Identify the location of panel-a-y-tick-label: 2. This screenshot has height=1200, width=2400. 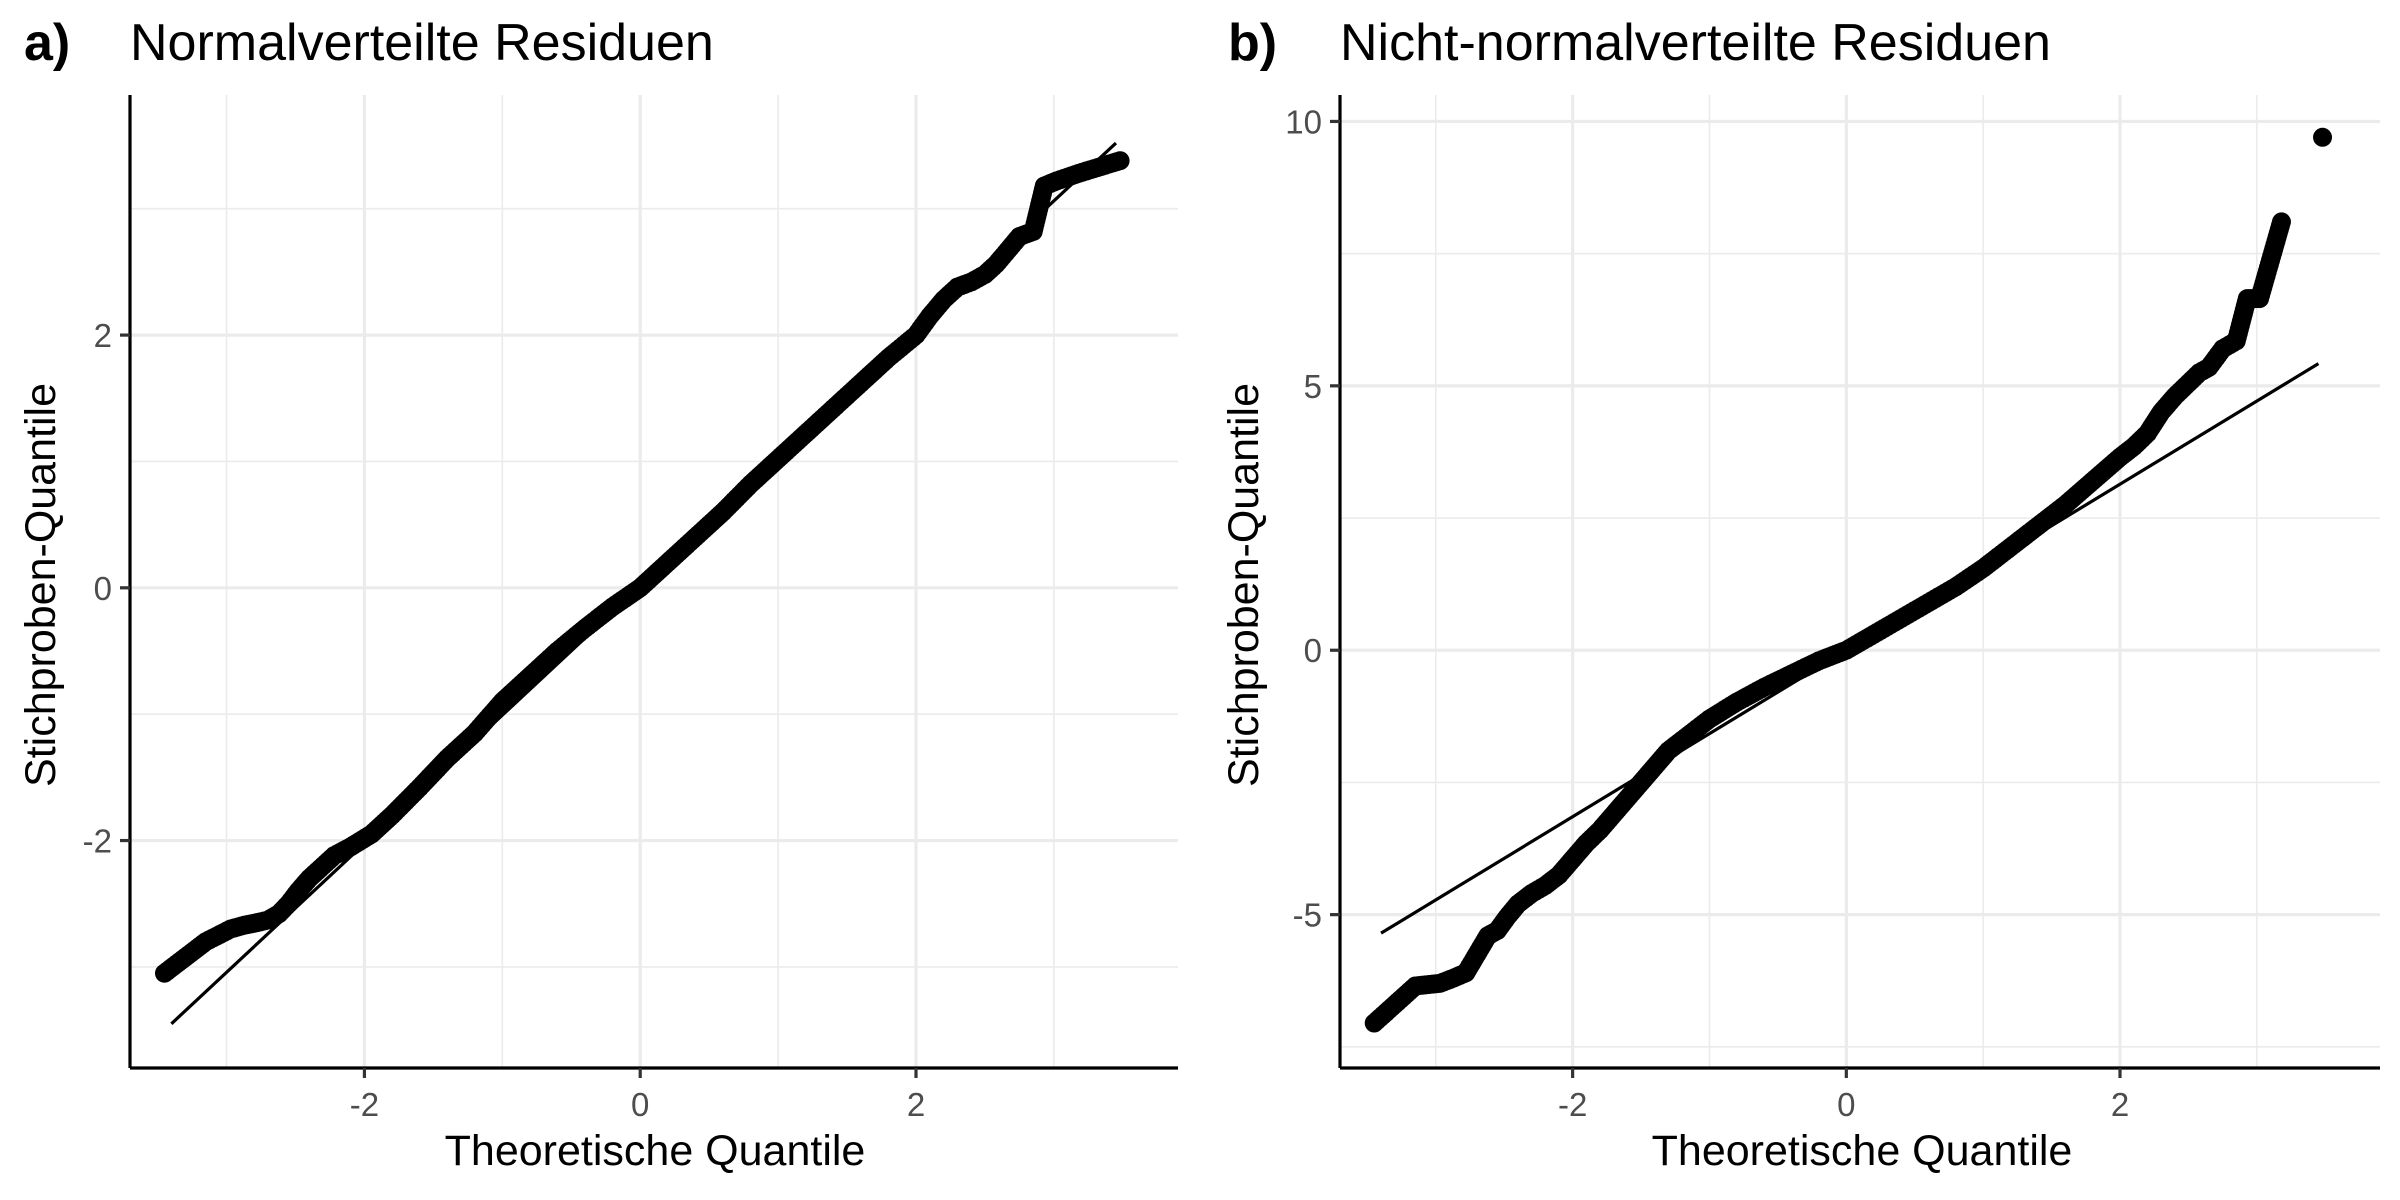
(103, 335).